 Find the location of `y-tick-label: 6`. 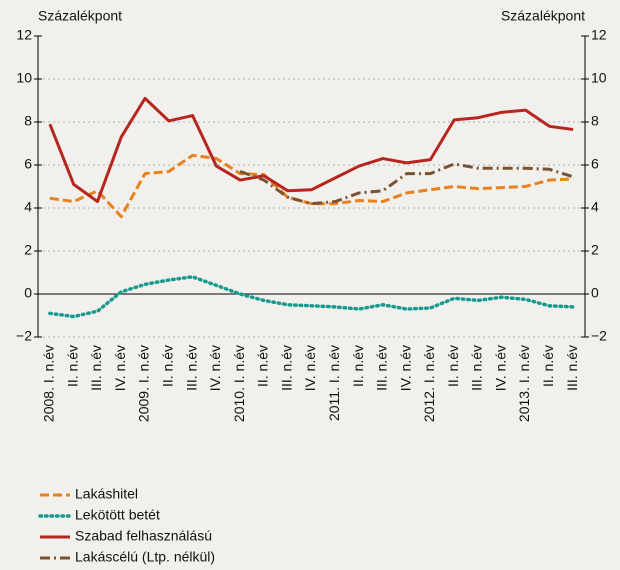

y-tick-label: 6 is located at coordinates (28, 164).